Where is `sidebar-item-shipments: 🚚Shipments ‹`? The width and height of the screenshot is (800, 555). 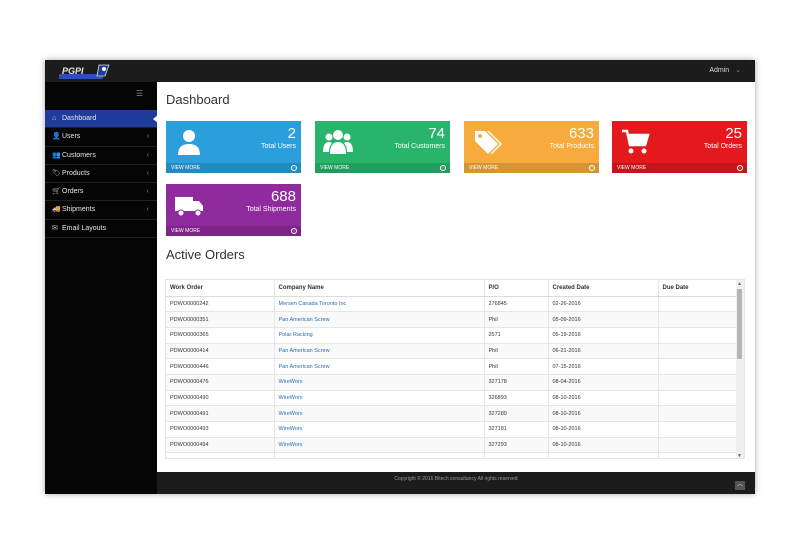
sidebar-item-shipments: 🚚Shipments ‹ is located at coordinates (101, 210).